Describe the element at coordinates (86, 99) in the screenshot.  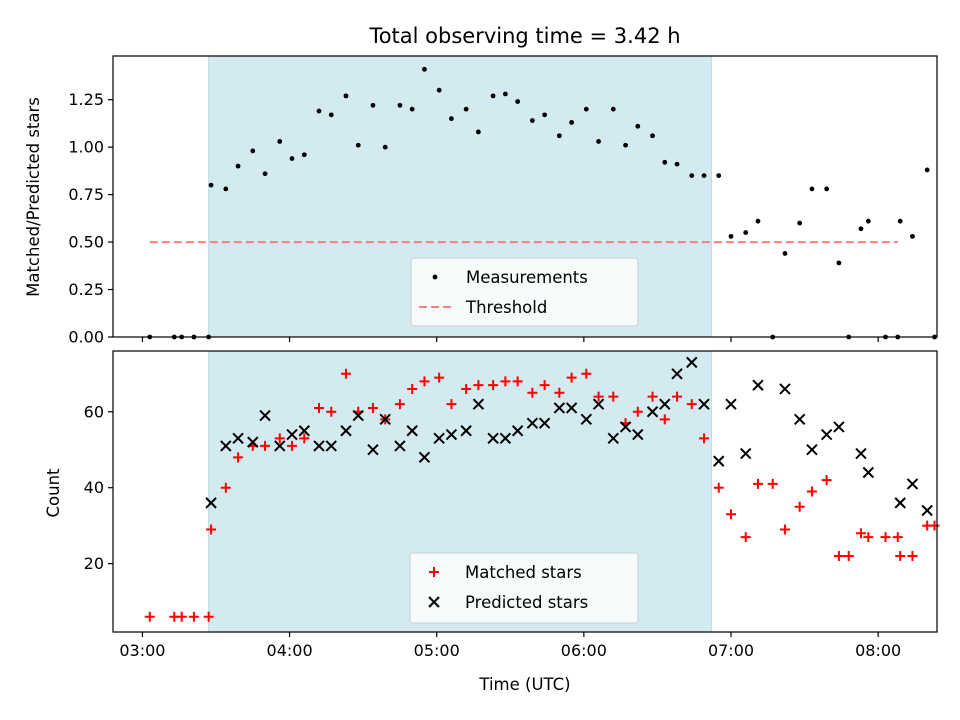
I see `y-tick-label: 1.25` at that location.